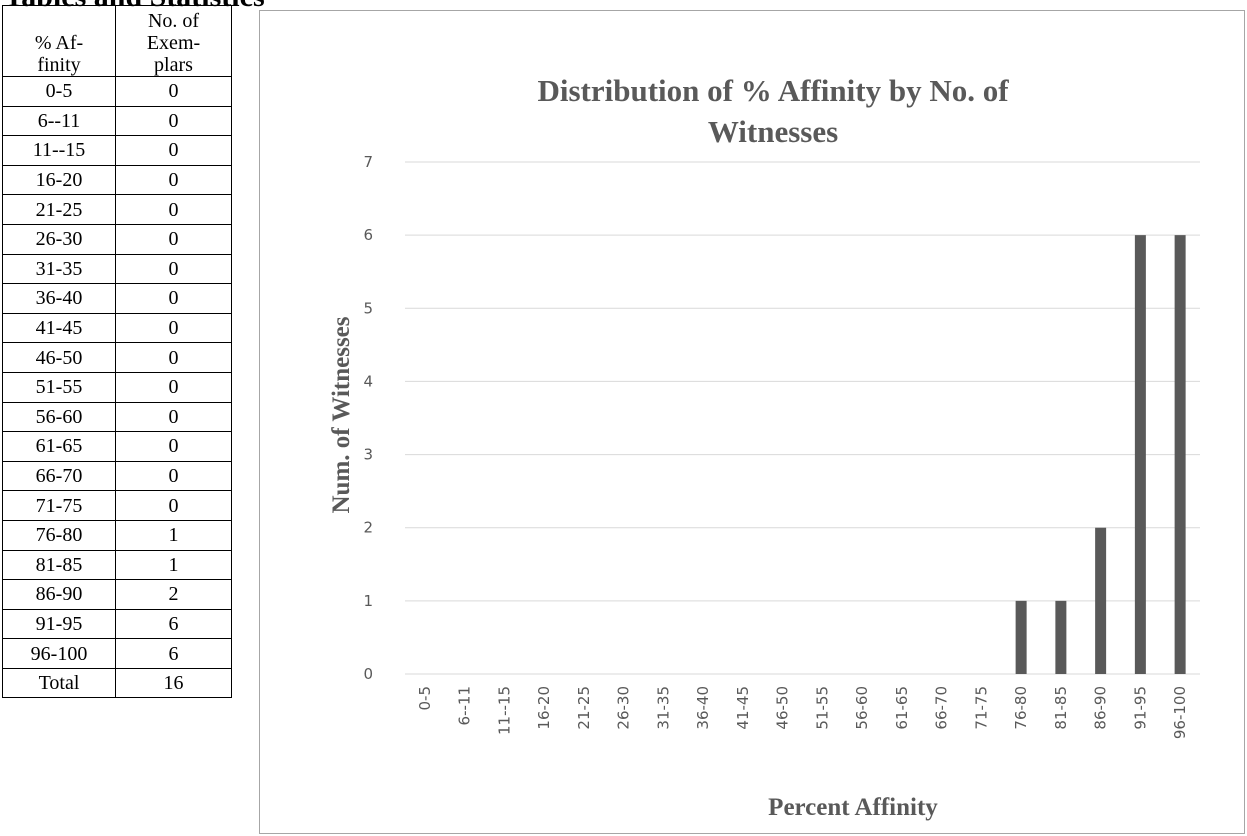  I want to click on y-tick-label: 3, so click(368, 455).